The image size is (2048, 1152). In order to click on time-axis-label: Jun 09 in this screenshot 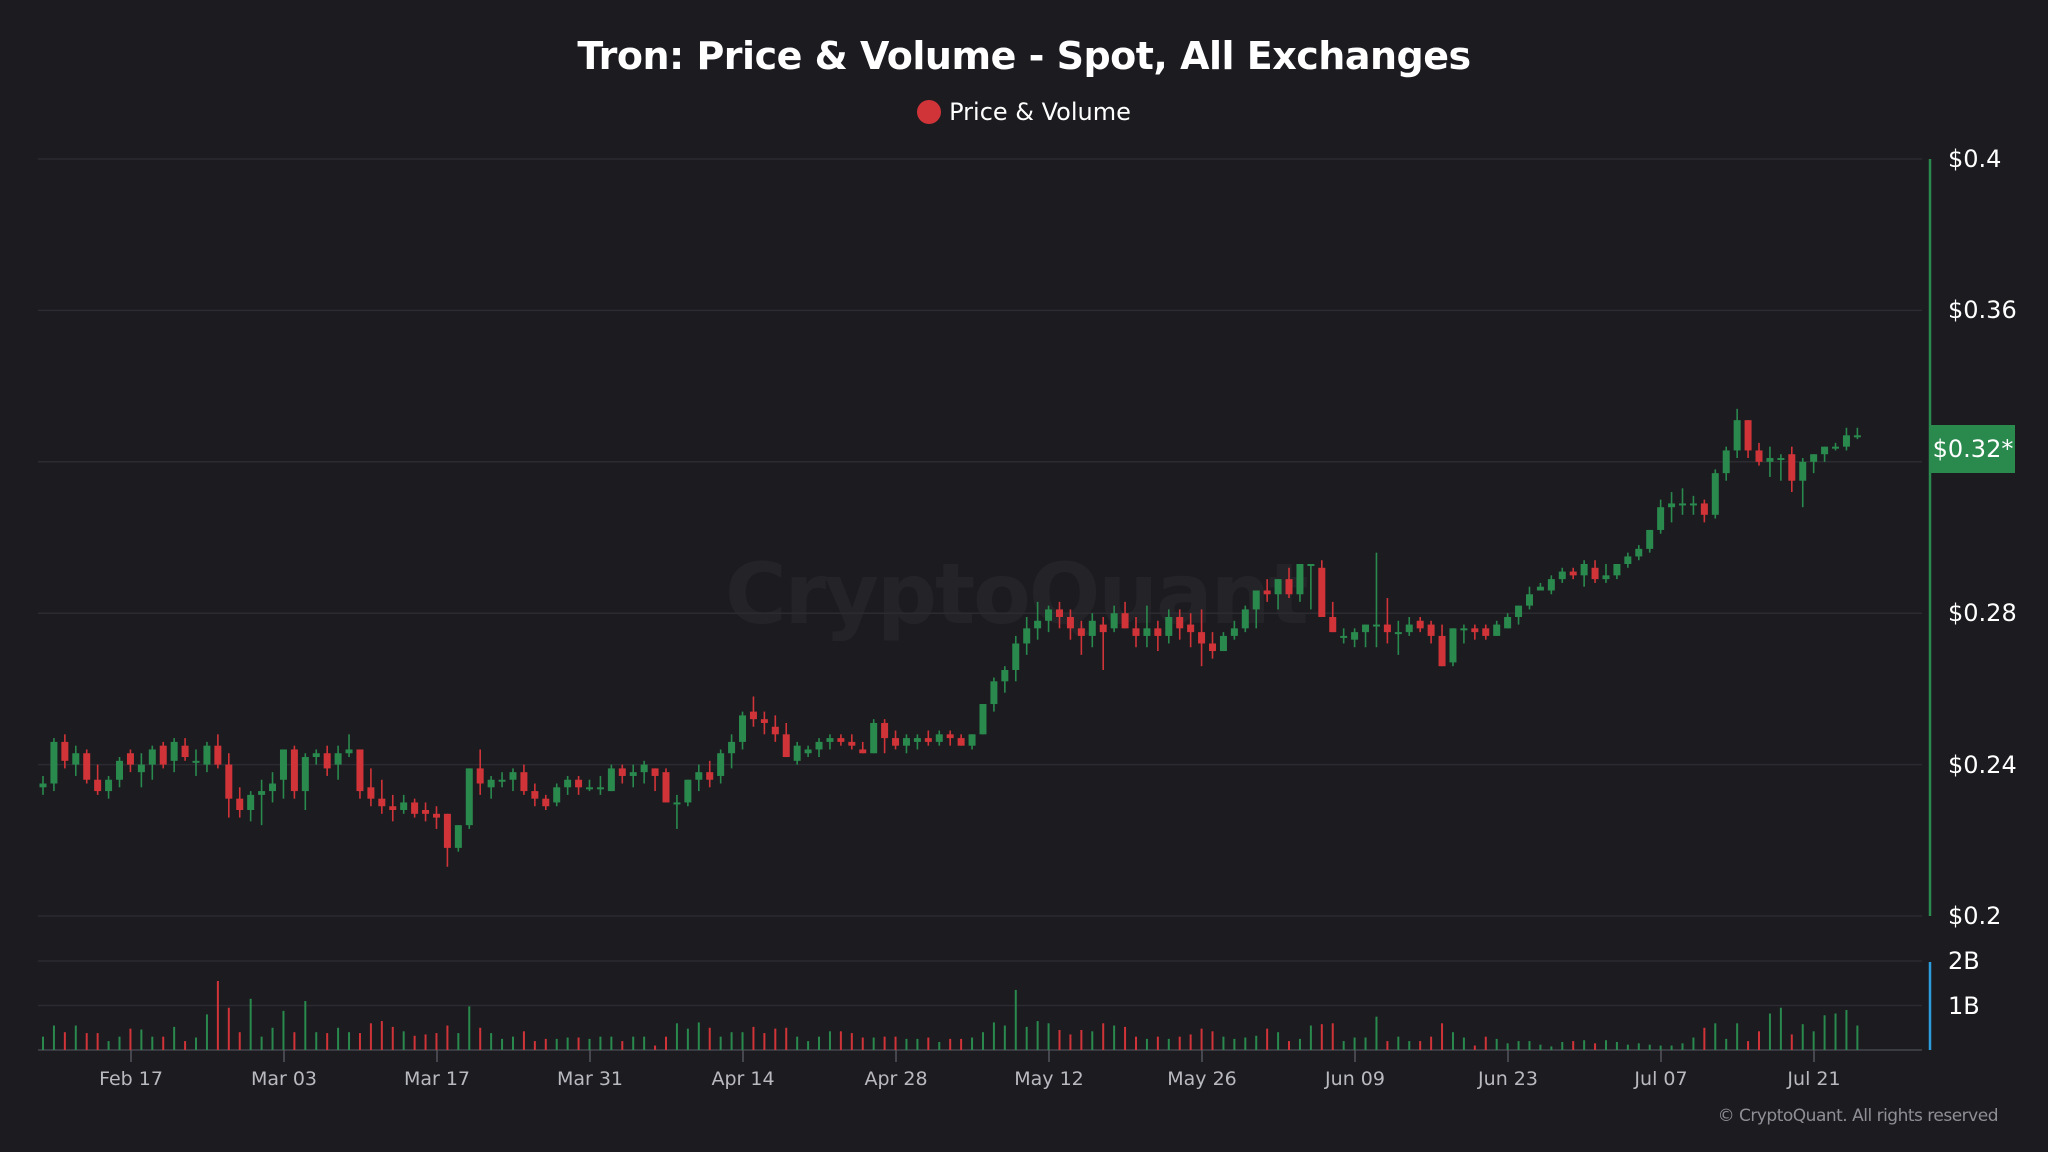, I will do `click(1355, 1079)`.